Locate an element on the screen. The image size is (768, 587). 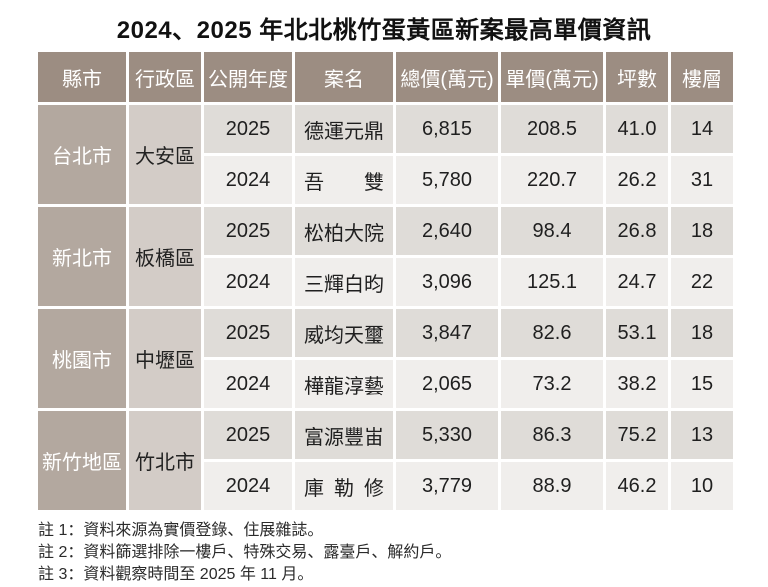
table-row: 2024 三輝白昀 3,096 125.1 24.7 22 is located at coordinates (385, 282).